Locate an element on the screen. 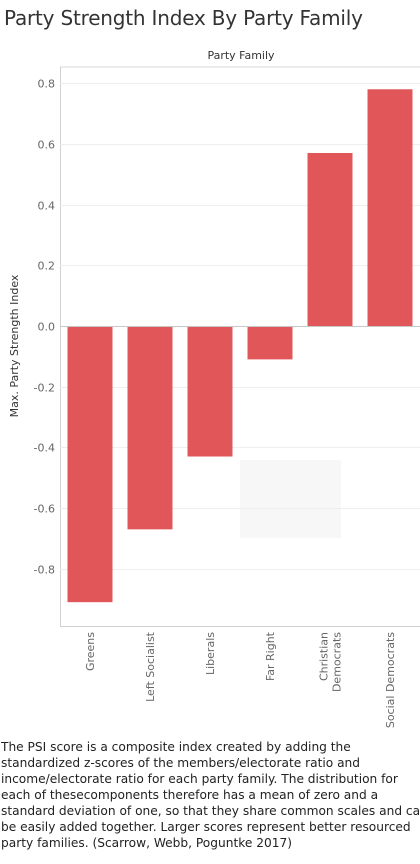  x-tick-label: ChristianDemocrats is located at coordinates (331, 662).